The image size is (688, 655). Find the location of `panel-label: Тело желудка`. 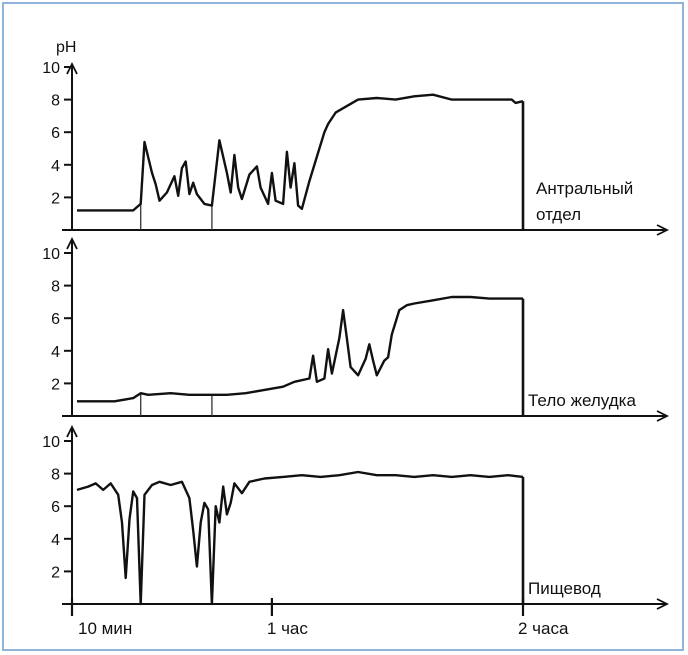

panel-label: Тело желудка is located at coordinates (582, 400).